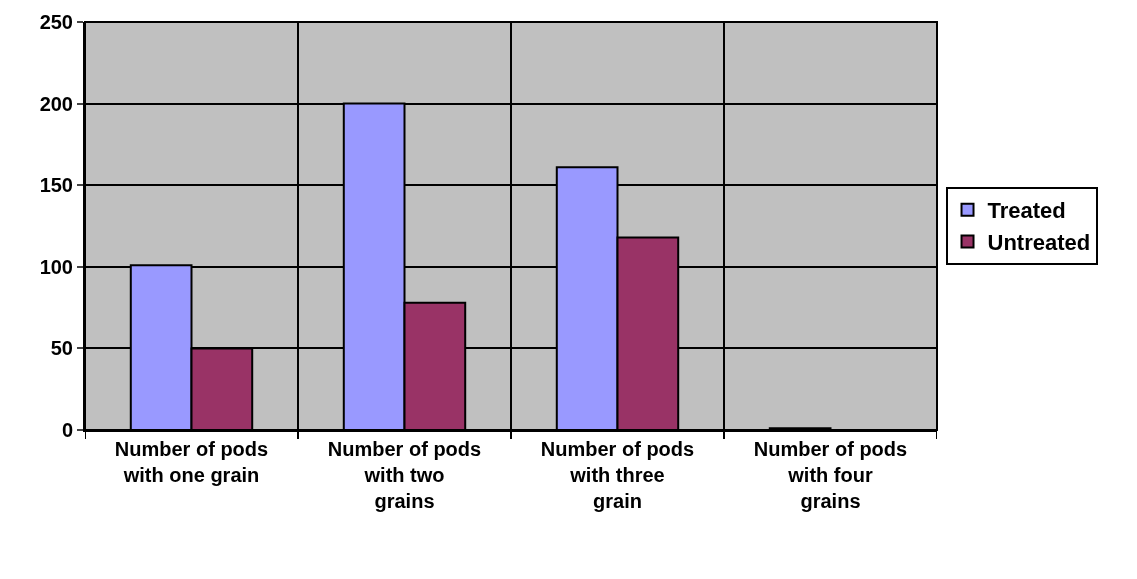  I want to click on legend-label: Treated, so click(1026, 211).